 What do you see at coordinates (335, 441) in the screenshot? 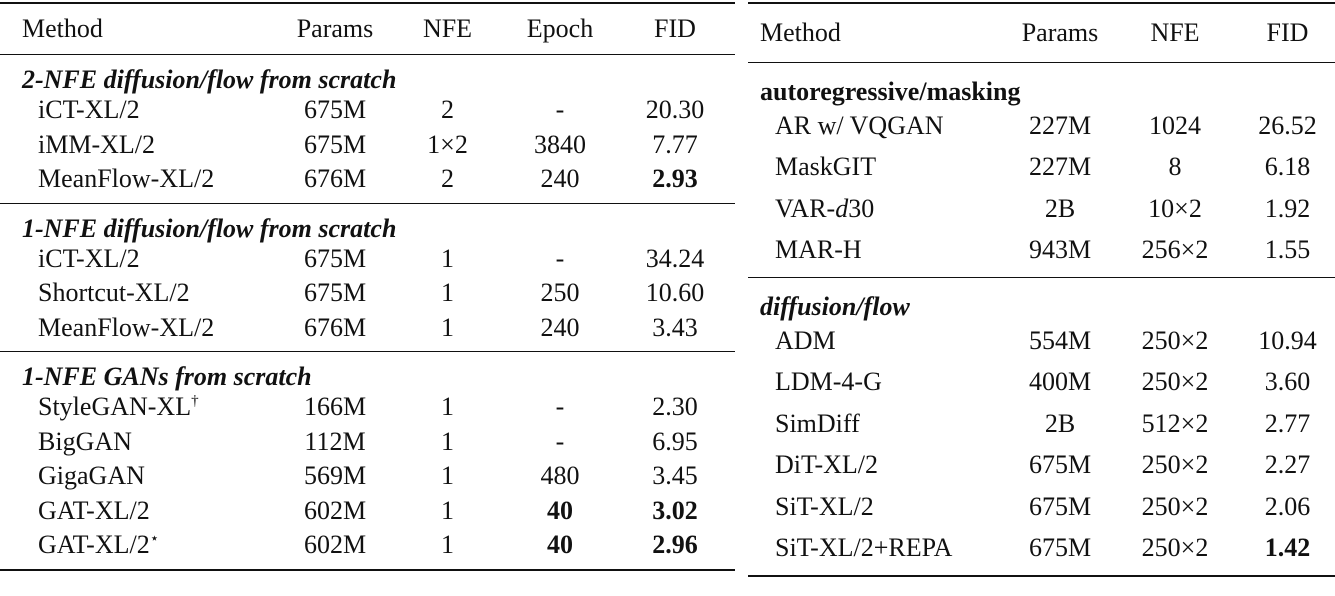
I see `value-cell: 112M` at bounding box center [335, 441].